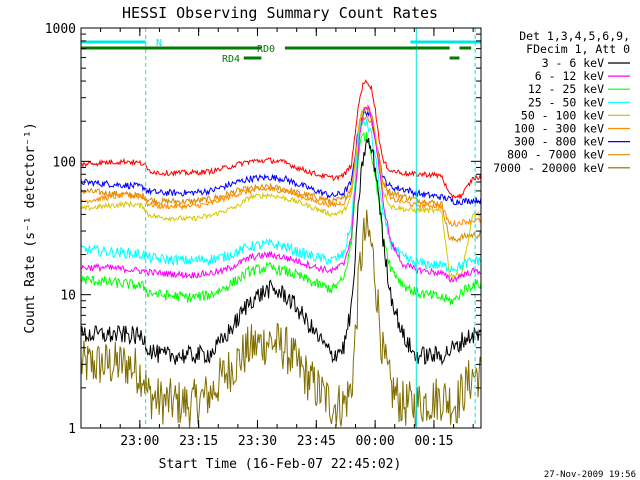 Image resolution: width=640 pixels, height=480 pixels. I want to click on legend-label-8: 7000 - 20000 keV, so click(548, 168).